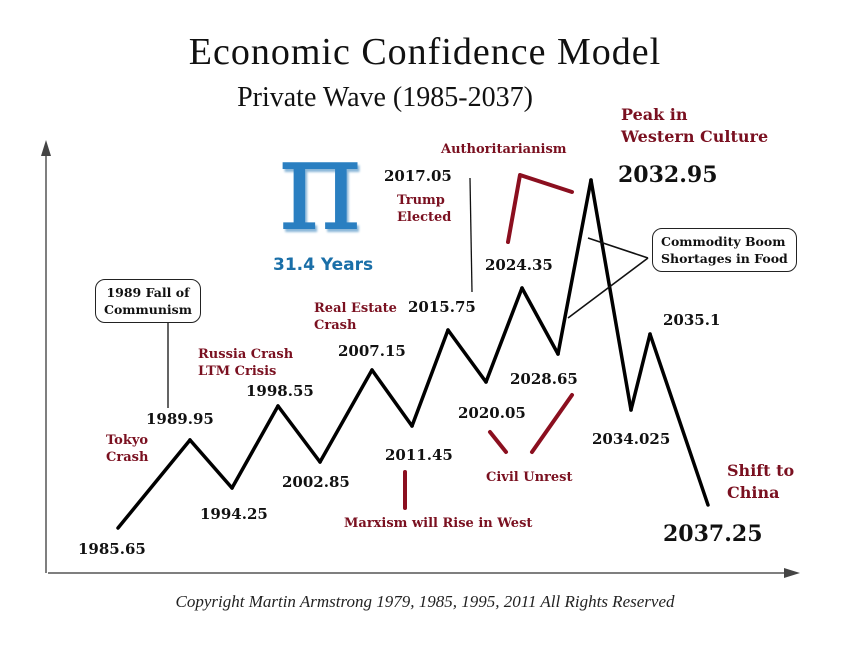  Describe the element at coordinates (255, 447) in the screenshot. I see `wave-segment-1994.25-1998.55` at that location.